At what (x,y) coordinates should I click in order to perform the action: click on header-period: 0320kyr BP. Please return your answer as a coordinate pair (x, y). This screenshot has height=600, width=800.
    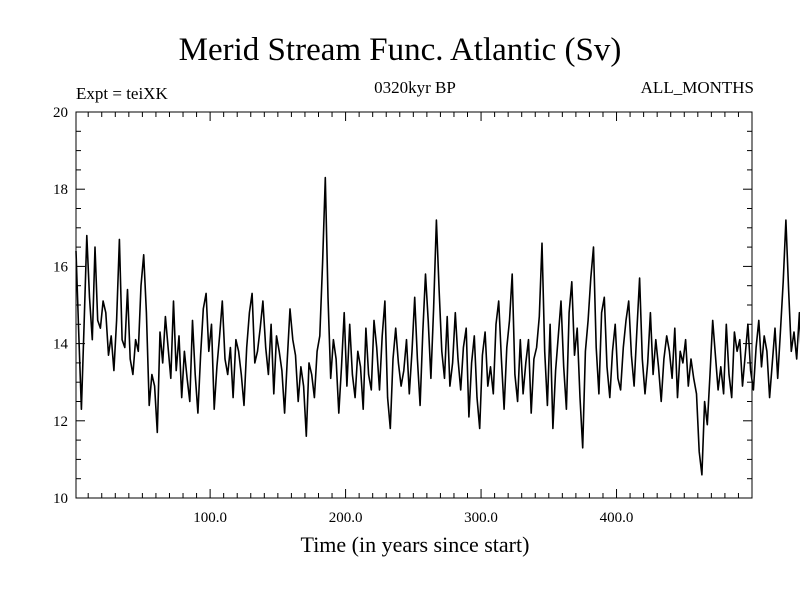
    Looking at the image, I should click on (415, 87).